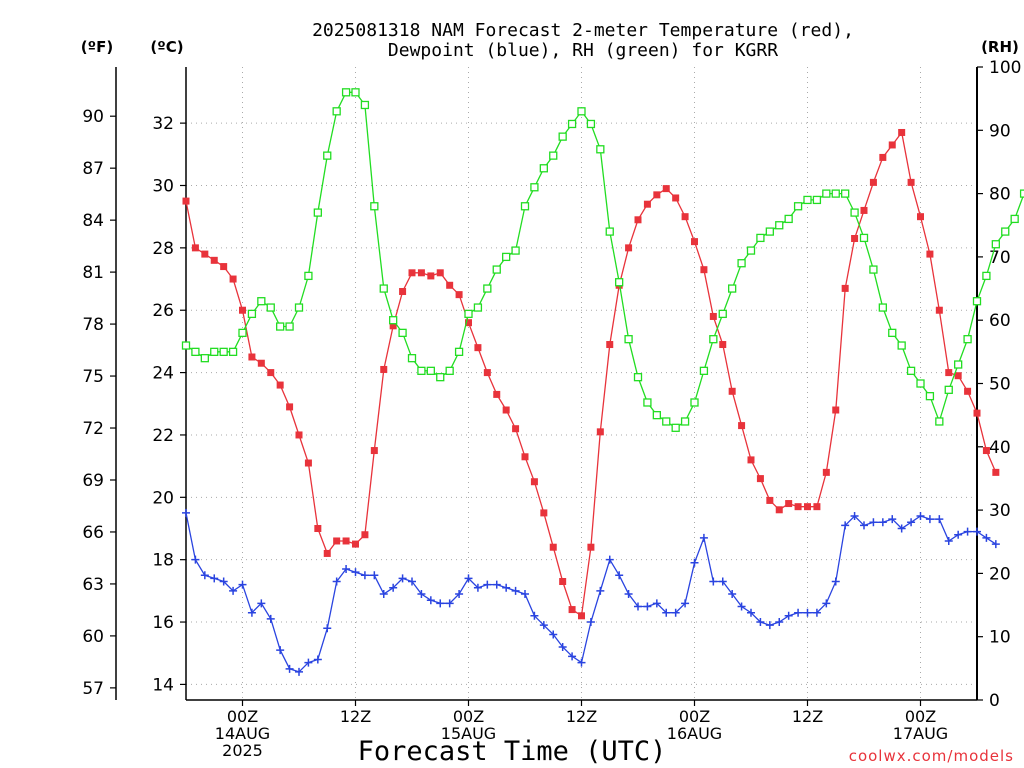 The width and height of the screenshot is (1024, 768). What do you see at coordinates (93, 325) in the screenshot?
I see `f-tick-label-7: 78` at bounding box center [93, 325].